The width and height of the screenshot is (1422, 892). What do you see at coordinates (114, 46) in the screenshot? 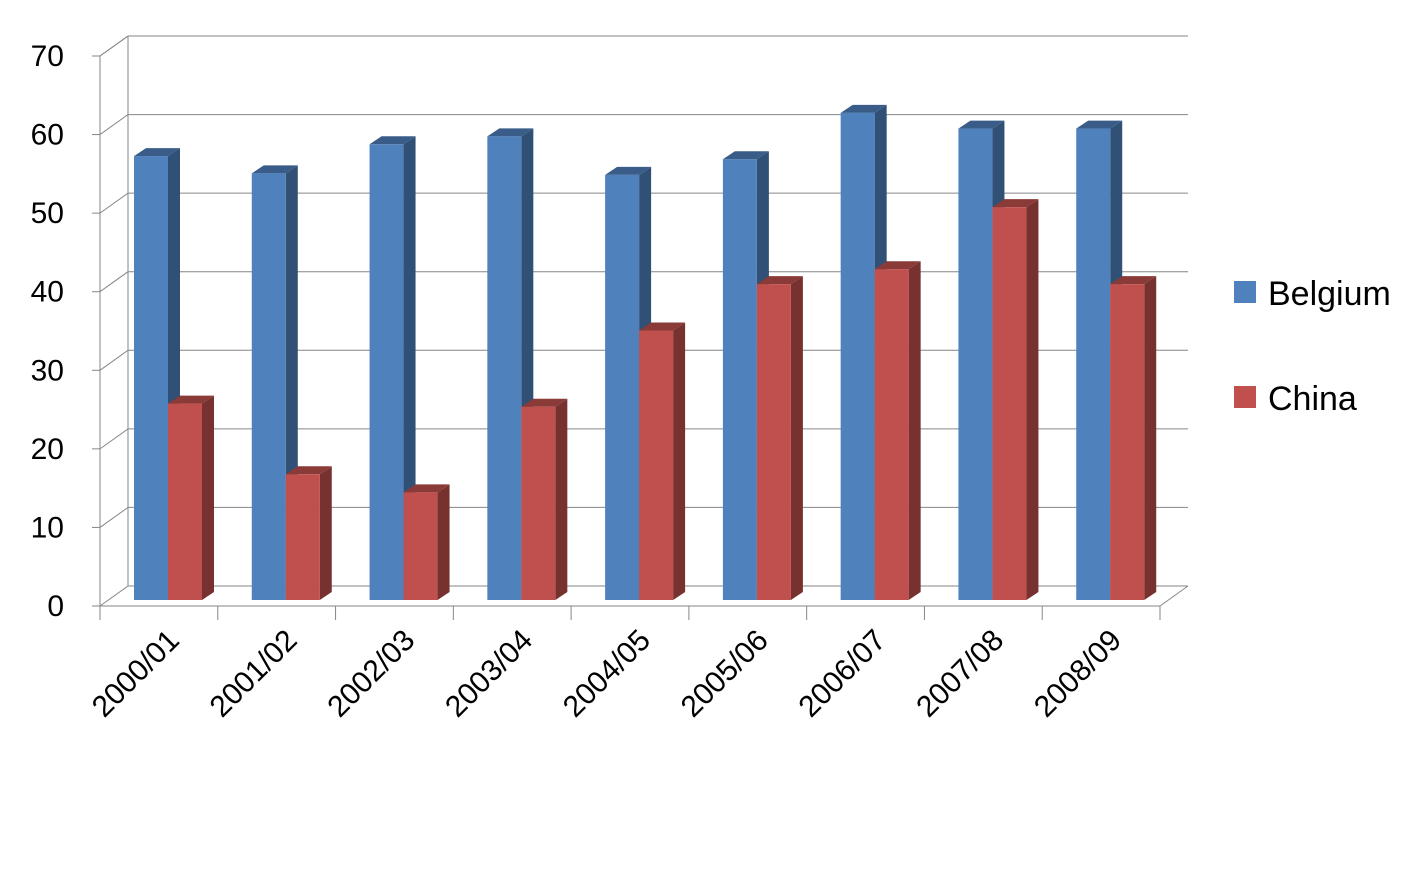
I see `gridline-70-side` at bounding box center [114, 46].